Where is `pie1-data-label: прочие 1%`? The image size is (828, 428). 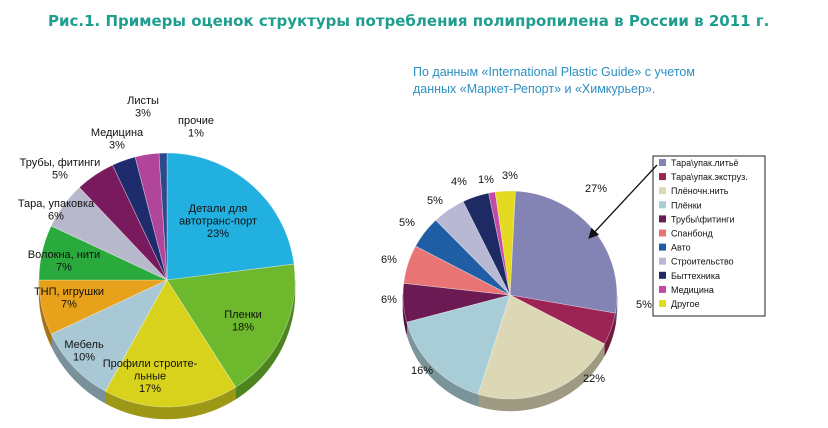
pie1-data-label: прочие 1% is located at coordinates (196, 127).